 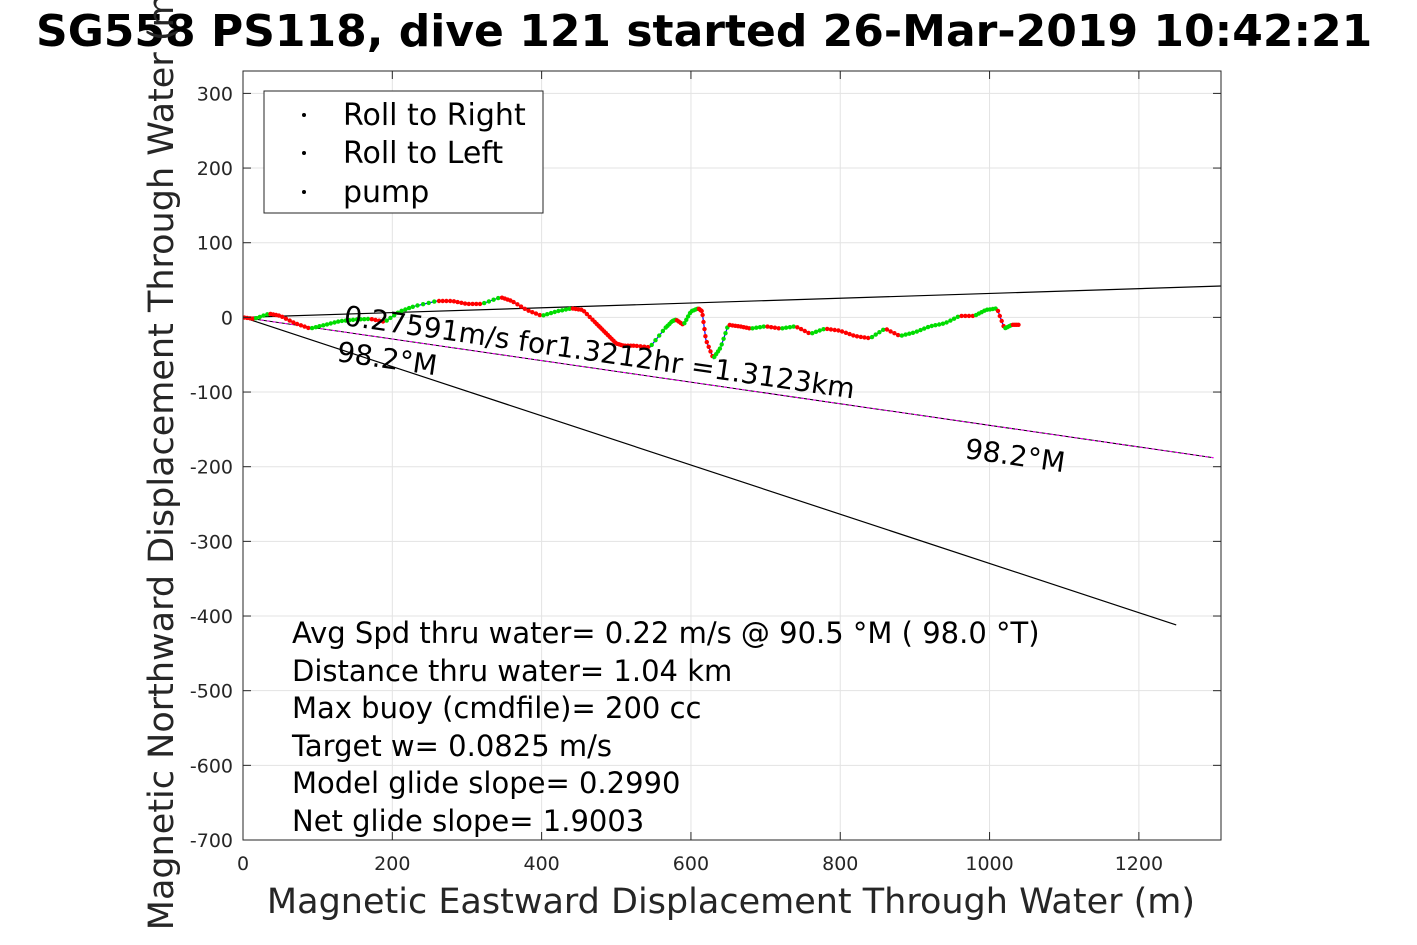 I want to click on x-tick-label: 200, so click(x=392, y=864).